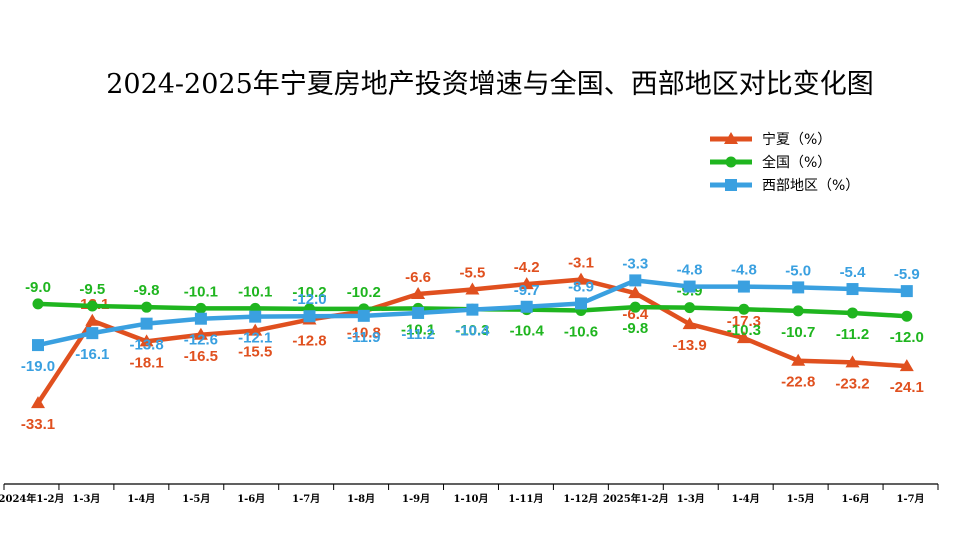  Describe the element at coordinates (796, 162) in the screenshot. I see `legend-label: 全国（%）` at that location.